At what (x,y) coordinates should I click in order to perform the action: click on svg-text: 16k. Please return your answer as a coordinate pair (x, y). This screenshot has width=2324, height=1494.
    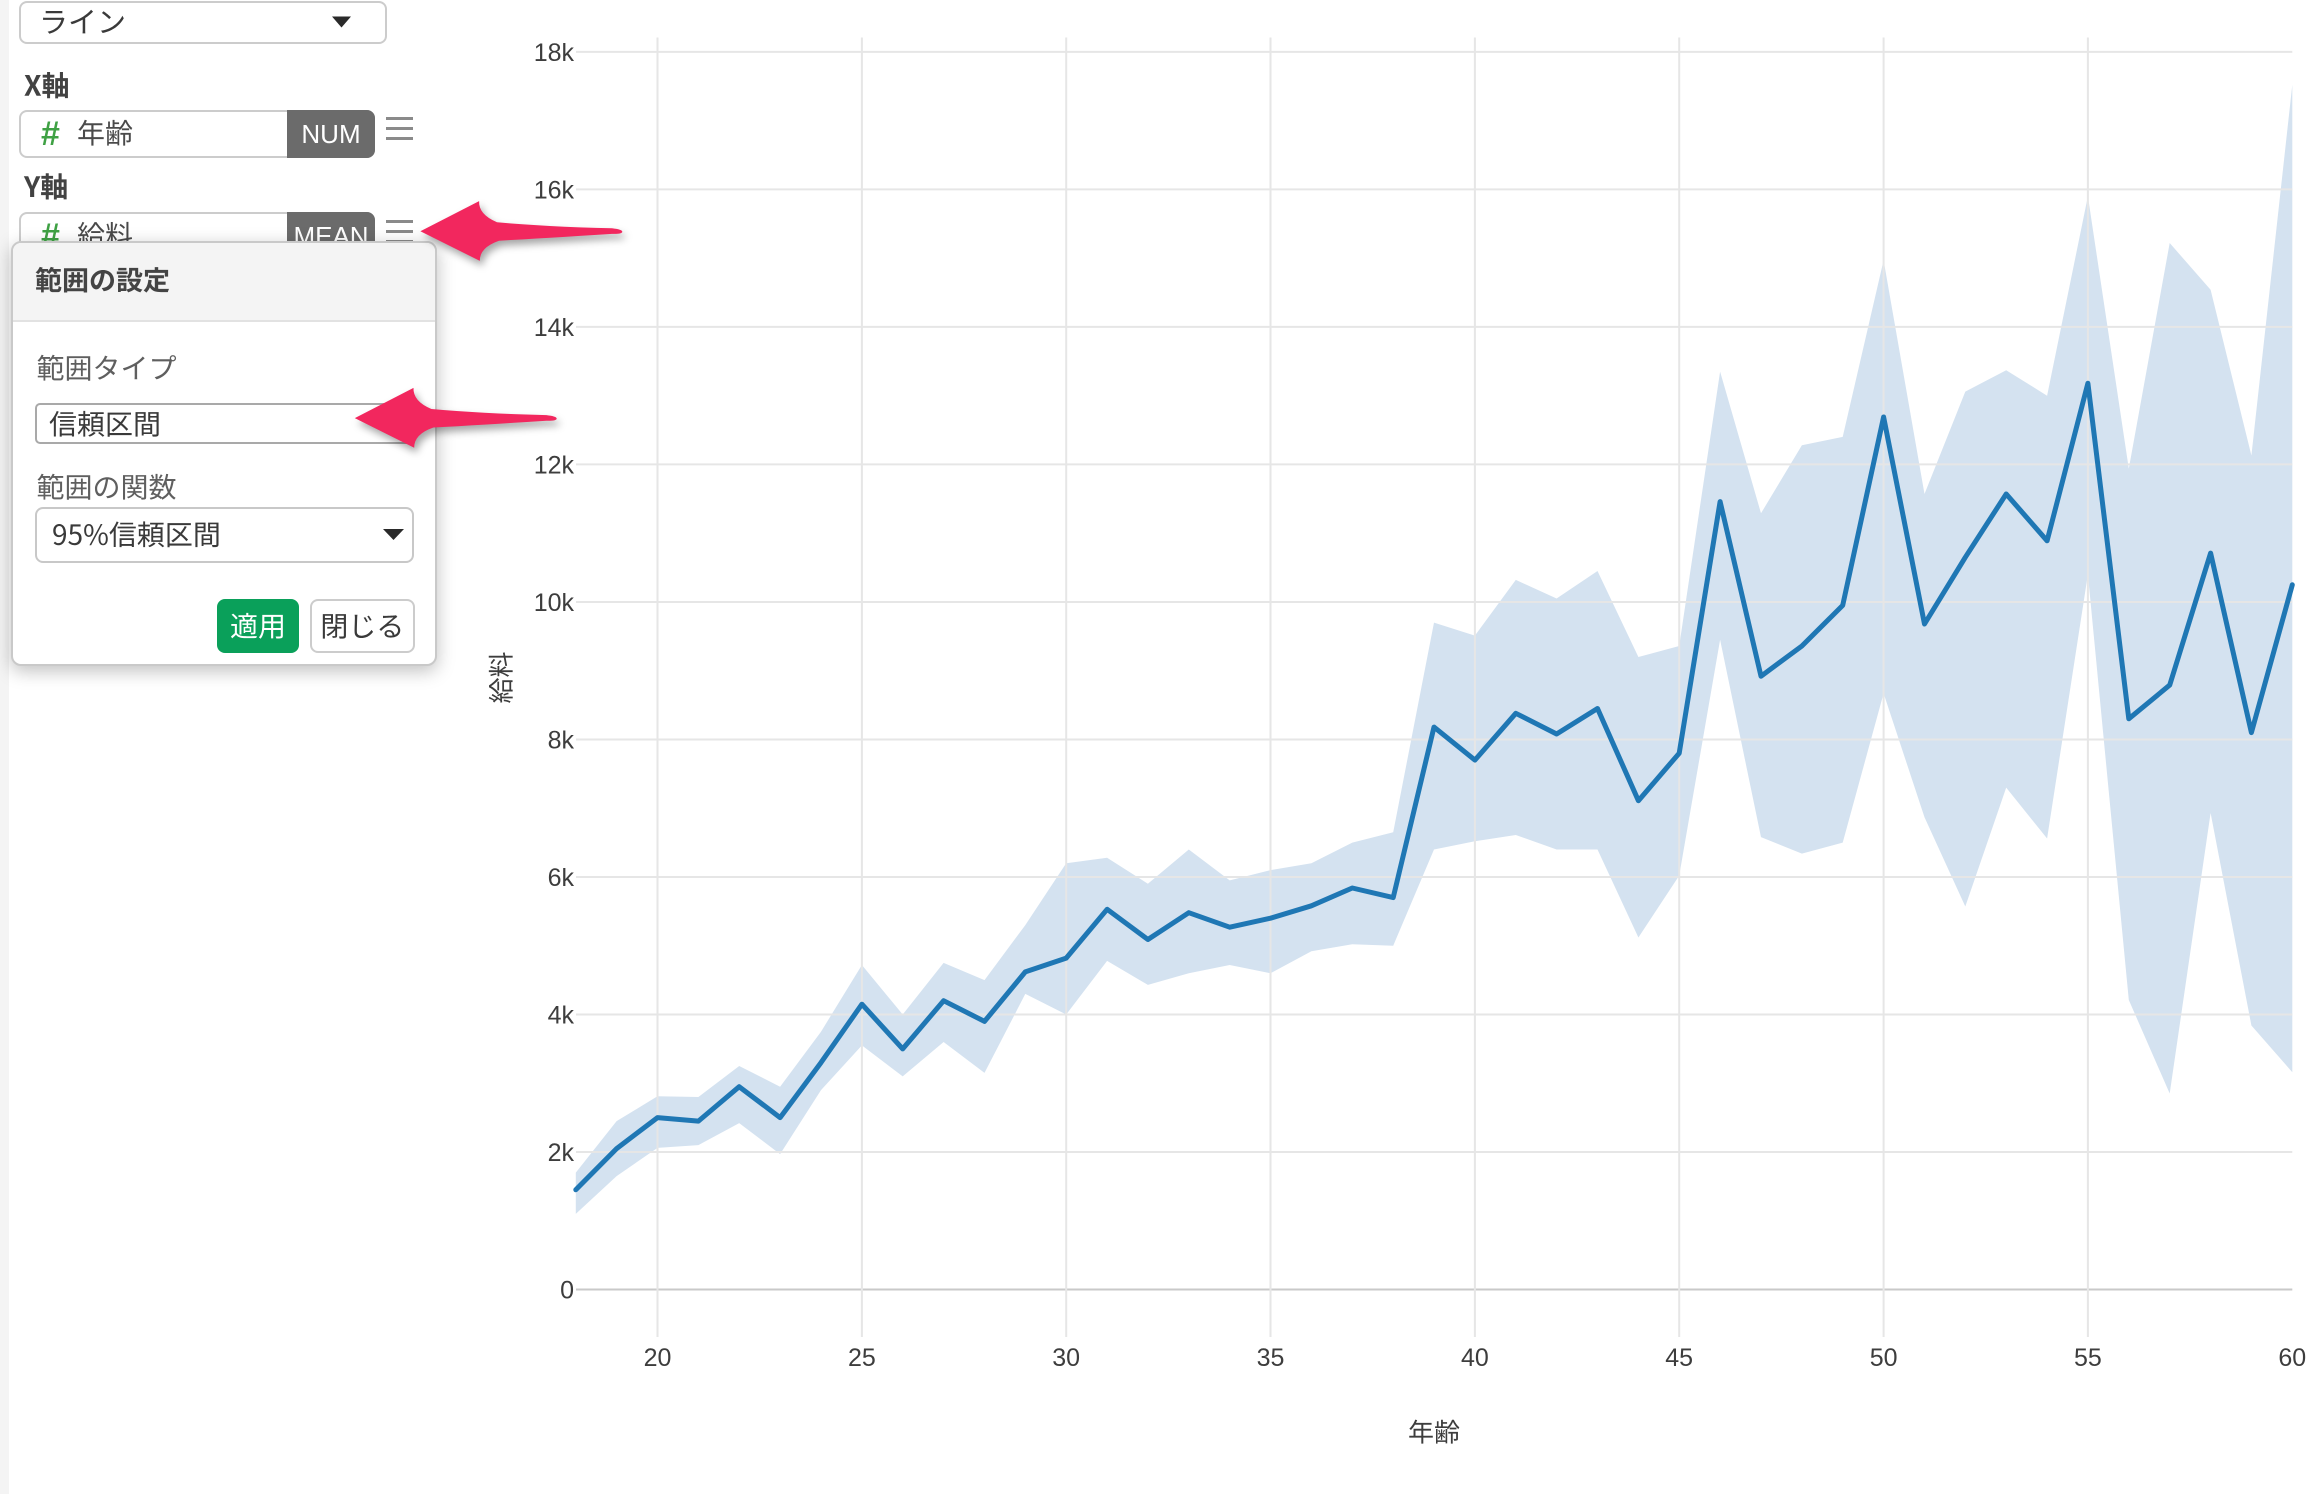
    Looking at the image, I should click on (554, 190).